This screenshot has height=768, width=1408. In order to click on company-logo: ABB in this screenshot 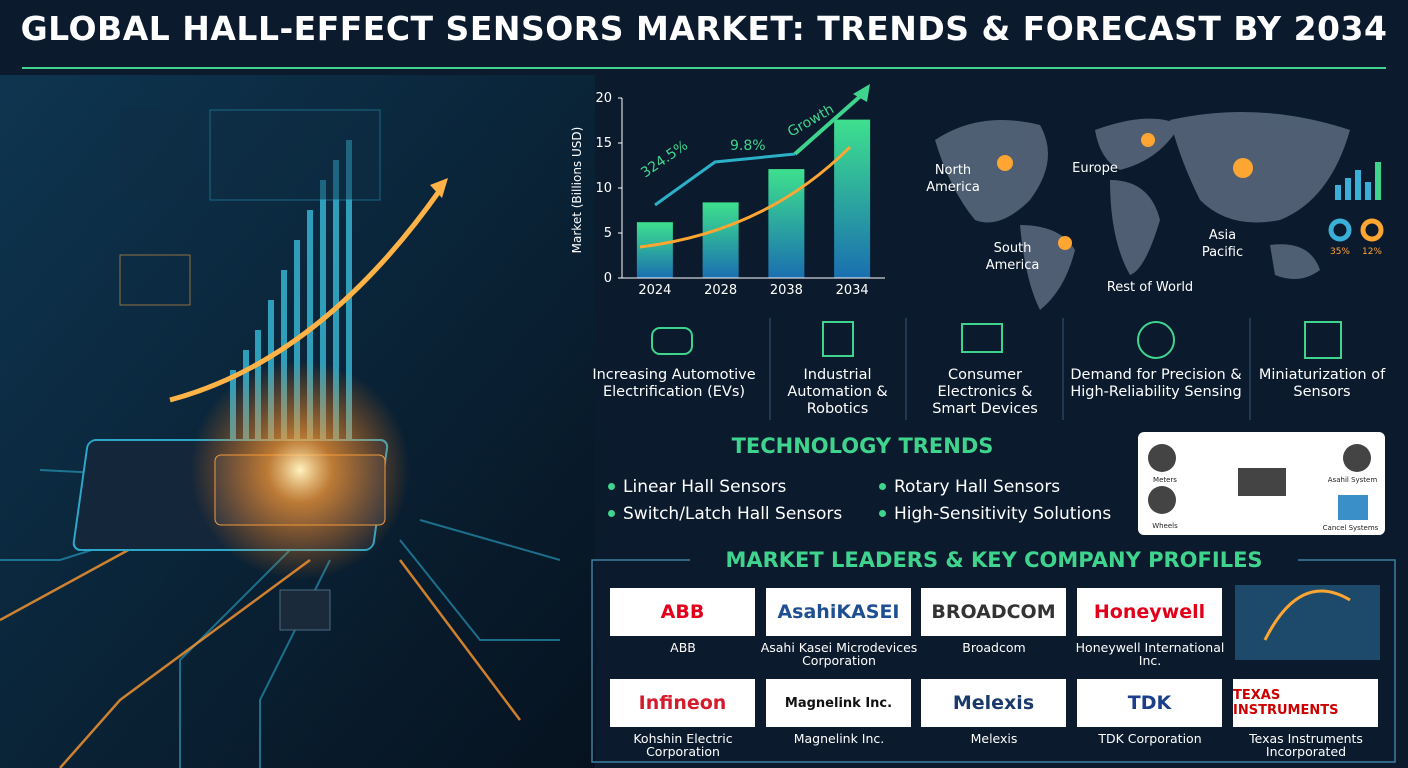, I will do `click(682, 612)`.